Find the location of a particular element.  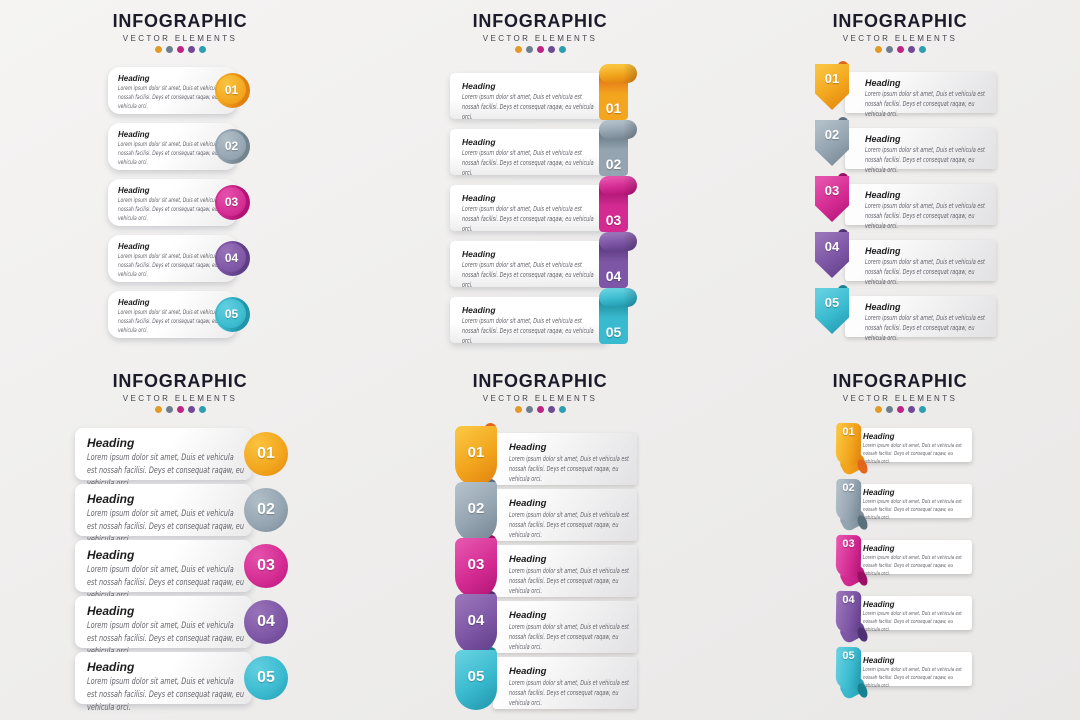

step-number: 02 is located at coordinates (231, 146).